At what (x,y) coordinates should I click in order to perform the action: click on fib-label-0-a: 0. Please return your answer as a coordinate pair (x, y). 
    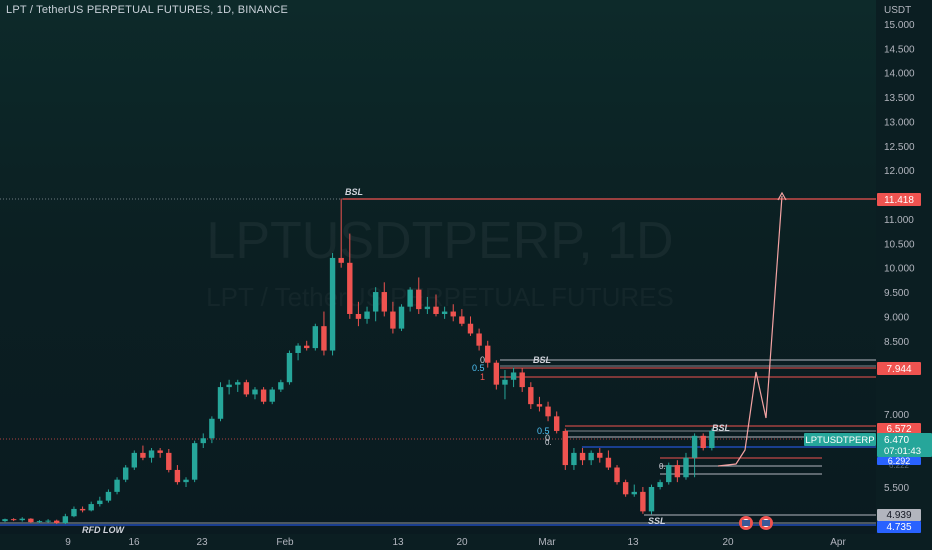
    Looking at the image, I should click on (482, 360).